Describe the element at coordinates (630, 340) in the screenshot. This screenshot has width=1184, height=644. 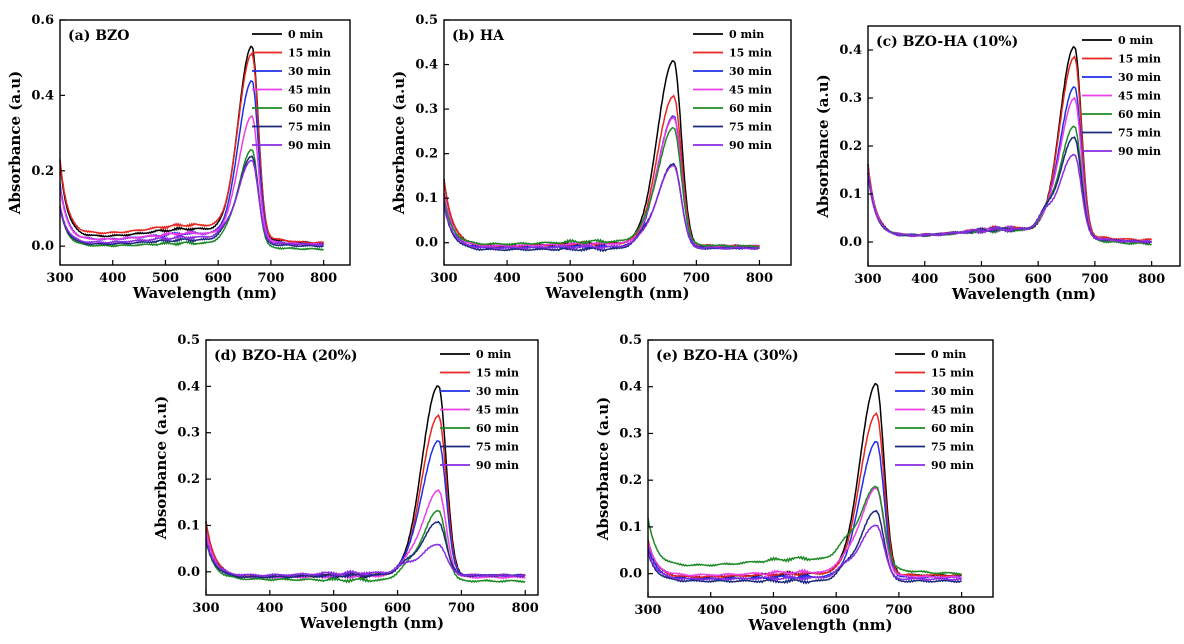
I see `y-tick-label: 0.5` at that location.